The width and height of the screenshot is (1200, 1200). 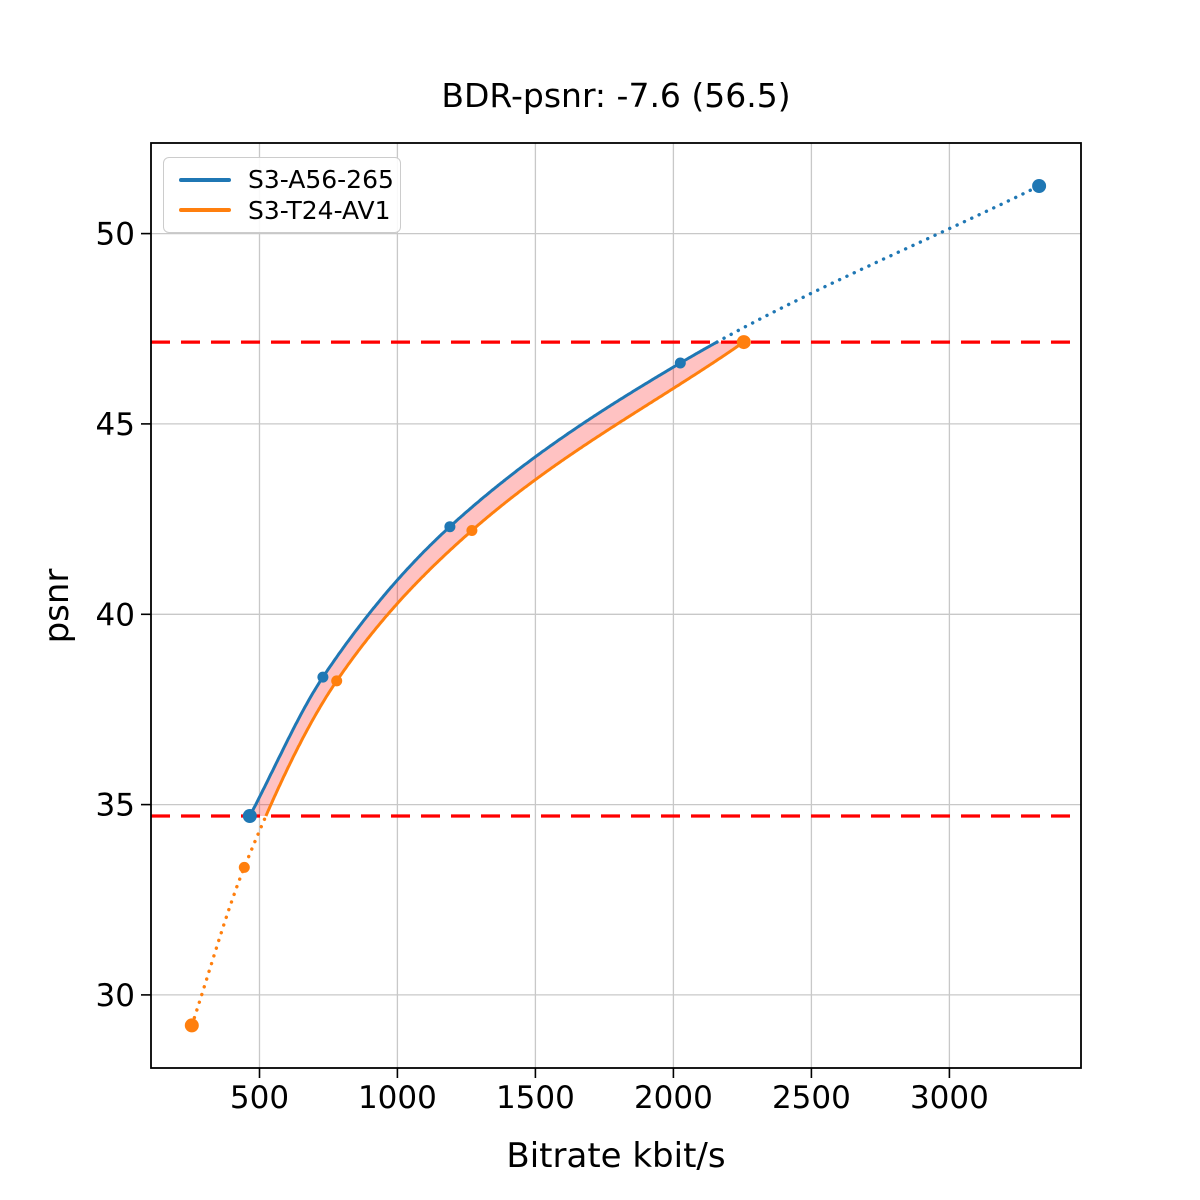 What do you see at coordinates (319, 210) in the screenshot?
I see `legend-label: S3-T24-AV1` at bounding box center [319, 210].